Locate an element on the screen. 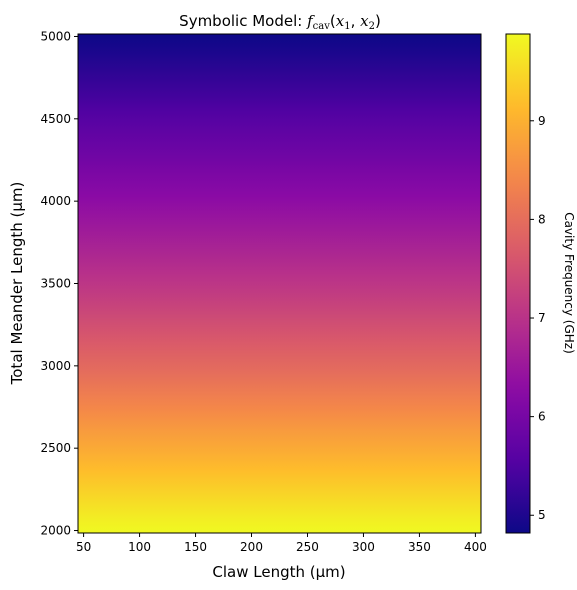 Image resolution: width=577 pixels, height=590 pixels. x-tick-label: 200 is located at coordinates (251, 547).